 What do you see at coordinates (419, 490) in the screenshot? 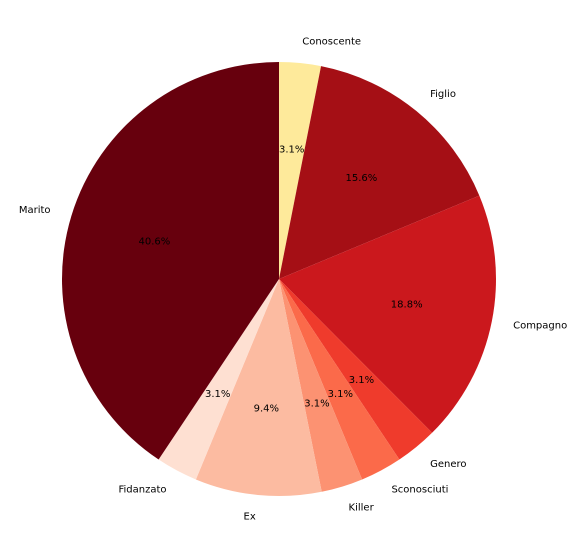
I see `slice-label: Sconosciuti` at bounding box center [419, 490].